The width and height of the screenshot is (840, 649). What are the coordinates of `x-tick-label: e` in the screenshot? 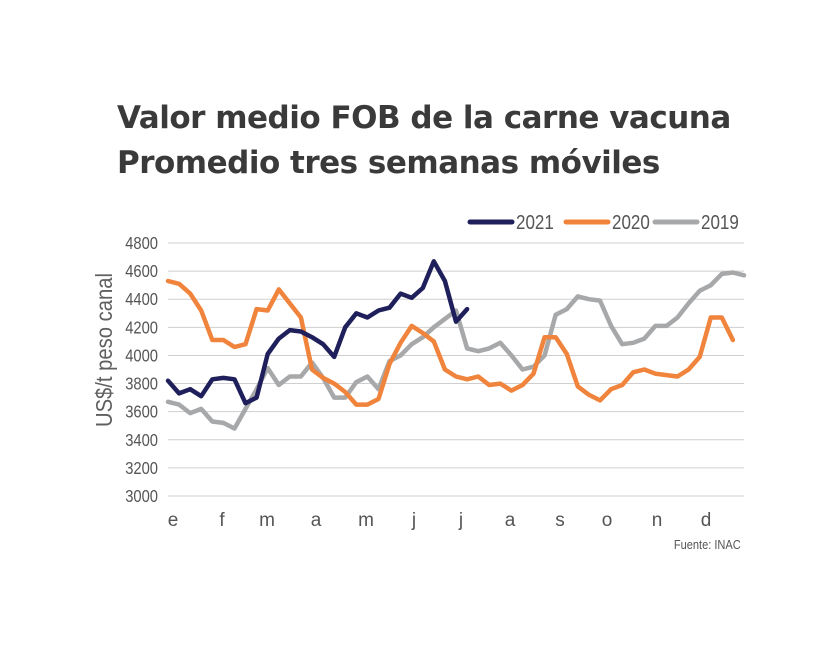 It's located at (173, 520).